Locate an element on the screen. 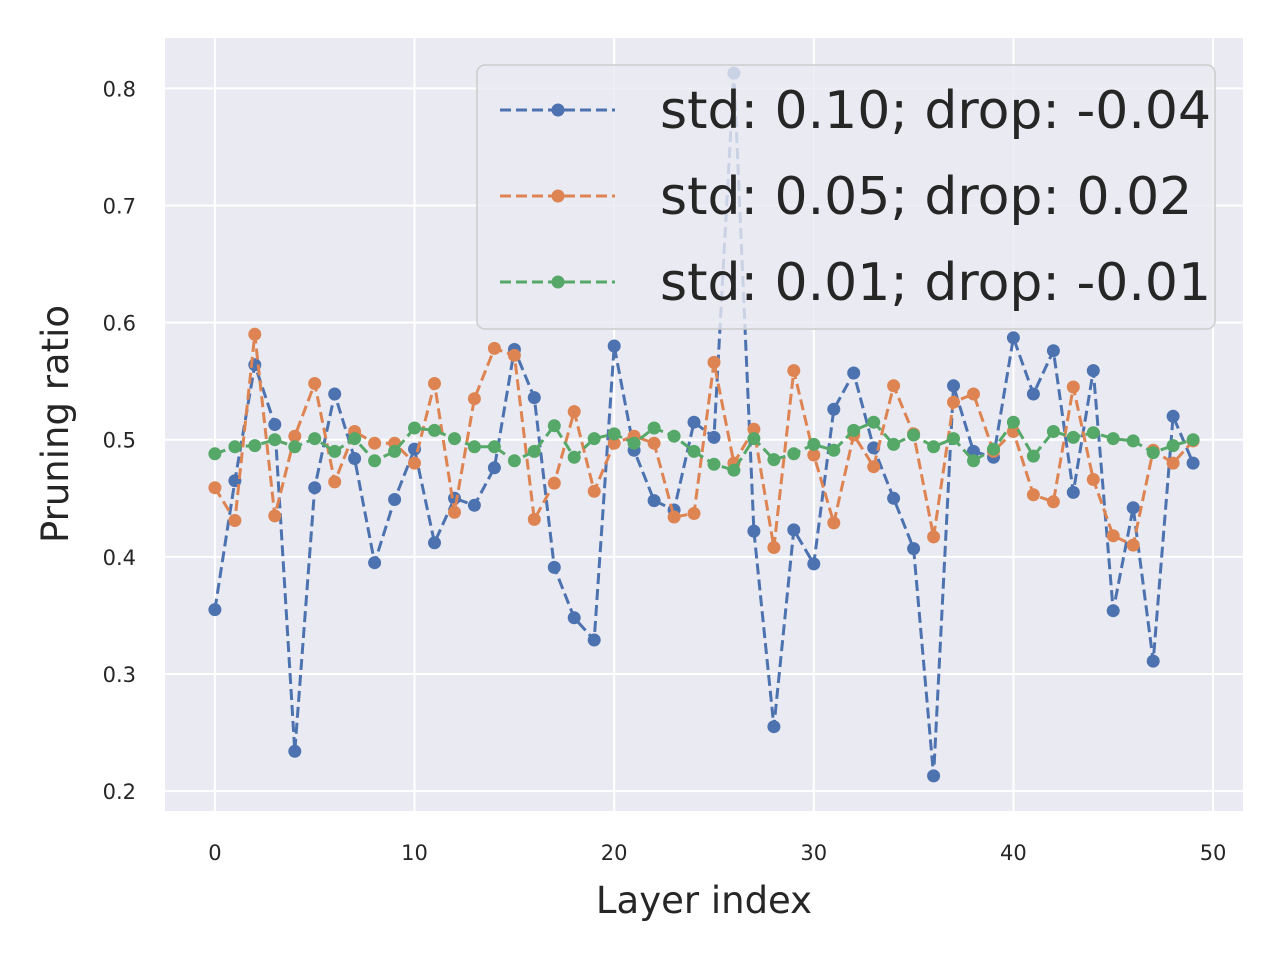 The height and width of the screenshot is (960, 1280). x-tick-label: 20 is located at coordinates (614, 853).